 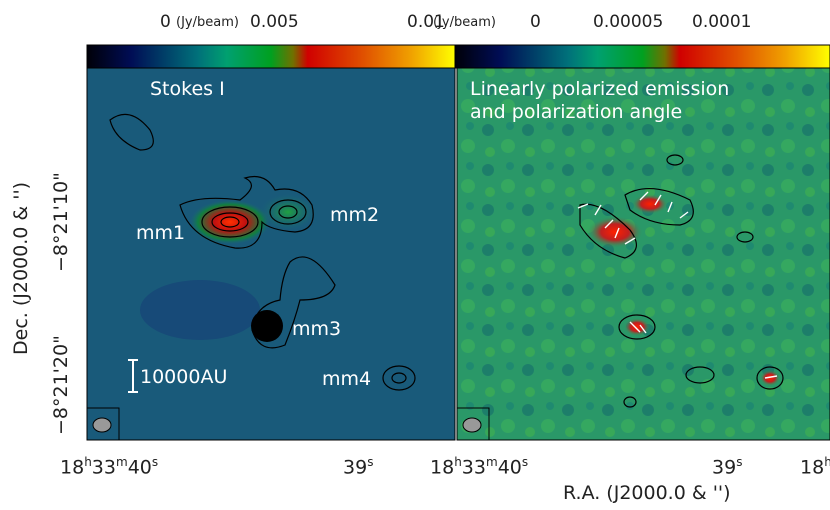 I want to click on y-tick-10: −8°21'10", so click(x=61, y=222).